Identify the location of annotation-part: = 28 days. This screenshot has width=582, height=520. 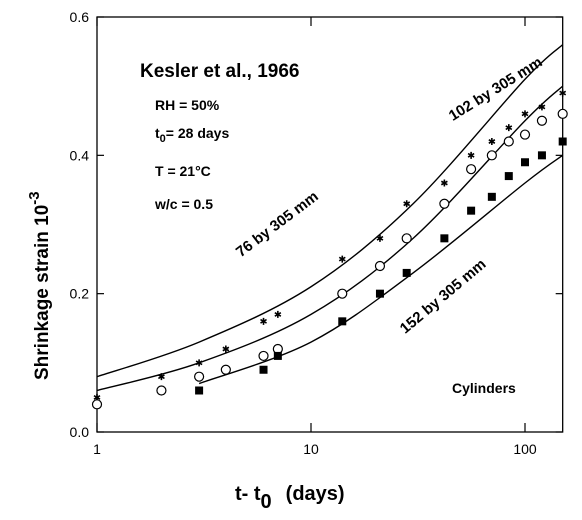
(198, 133).